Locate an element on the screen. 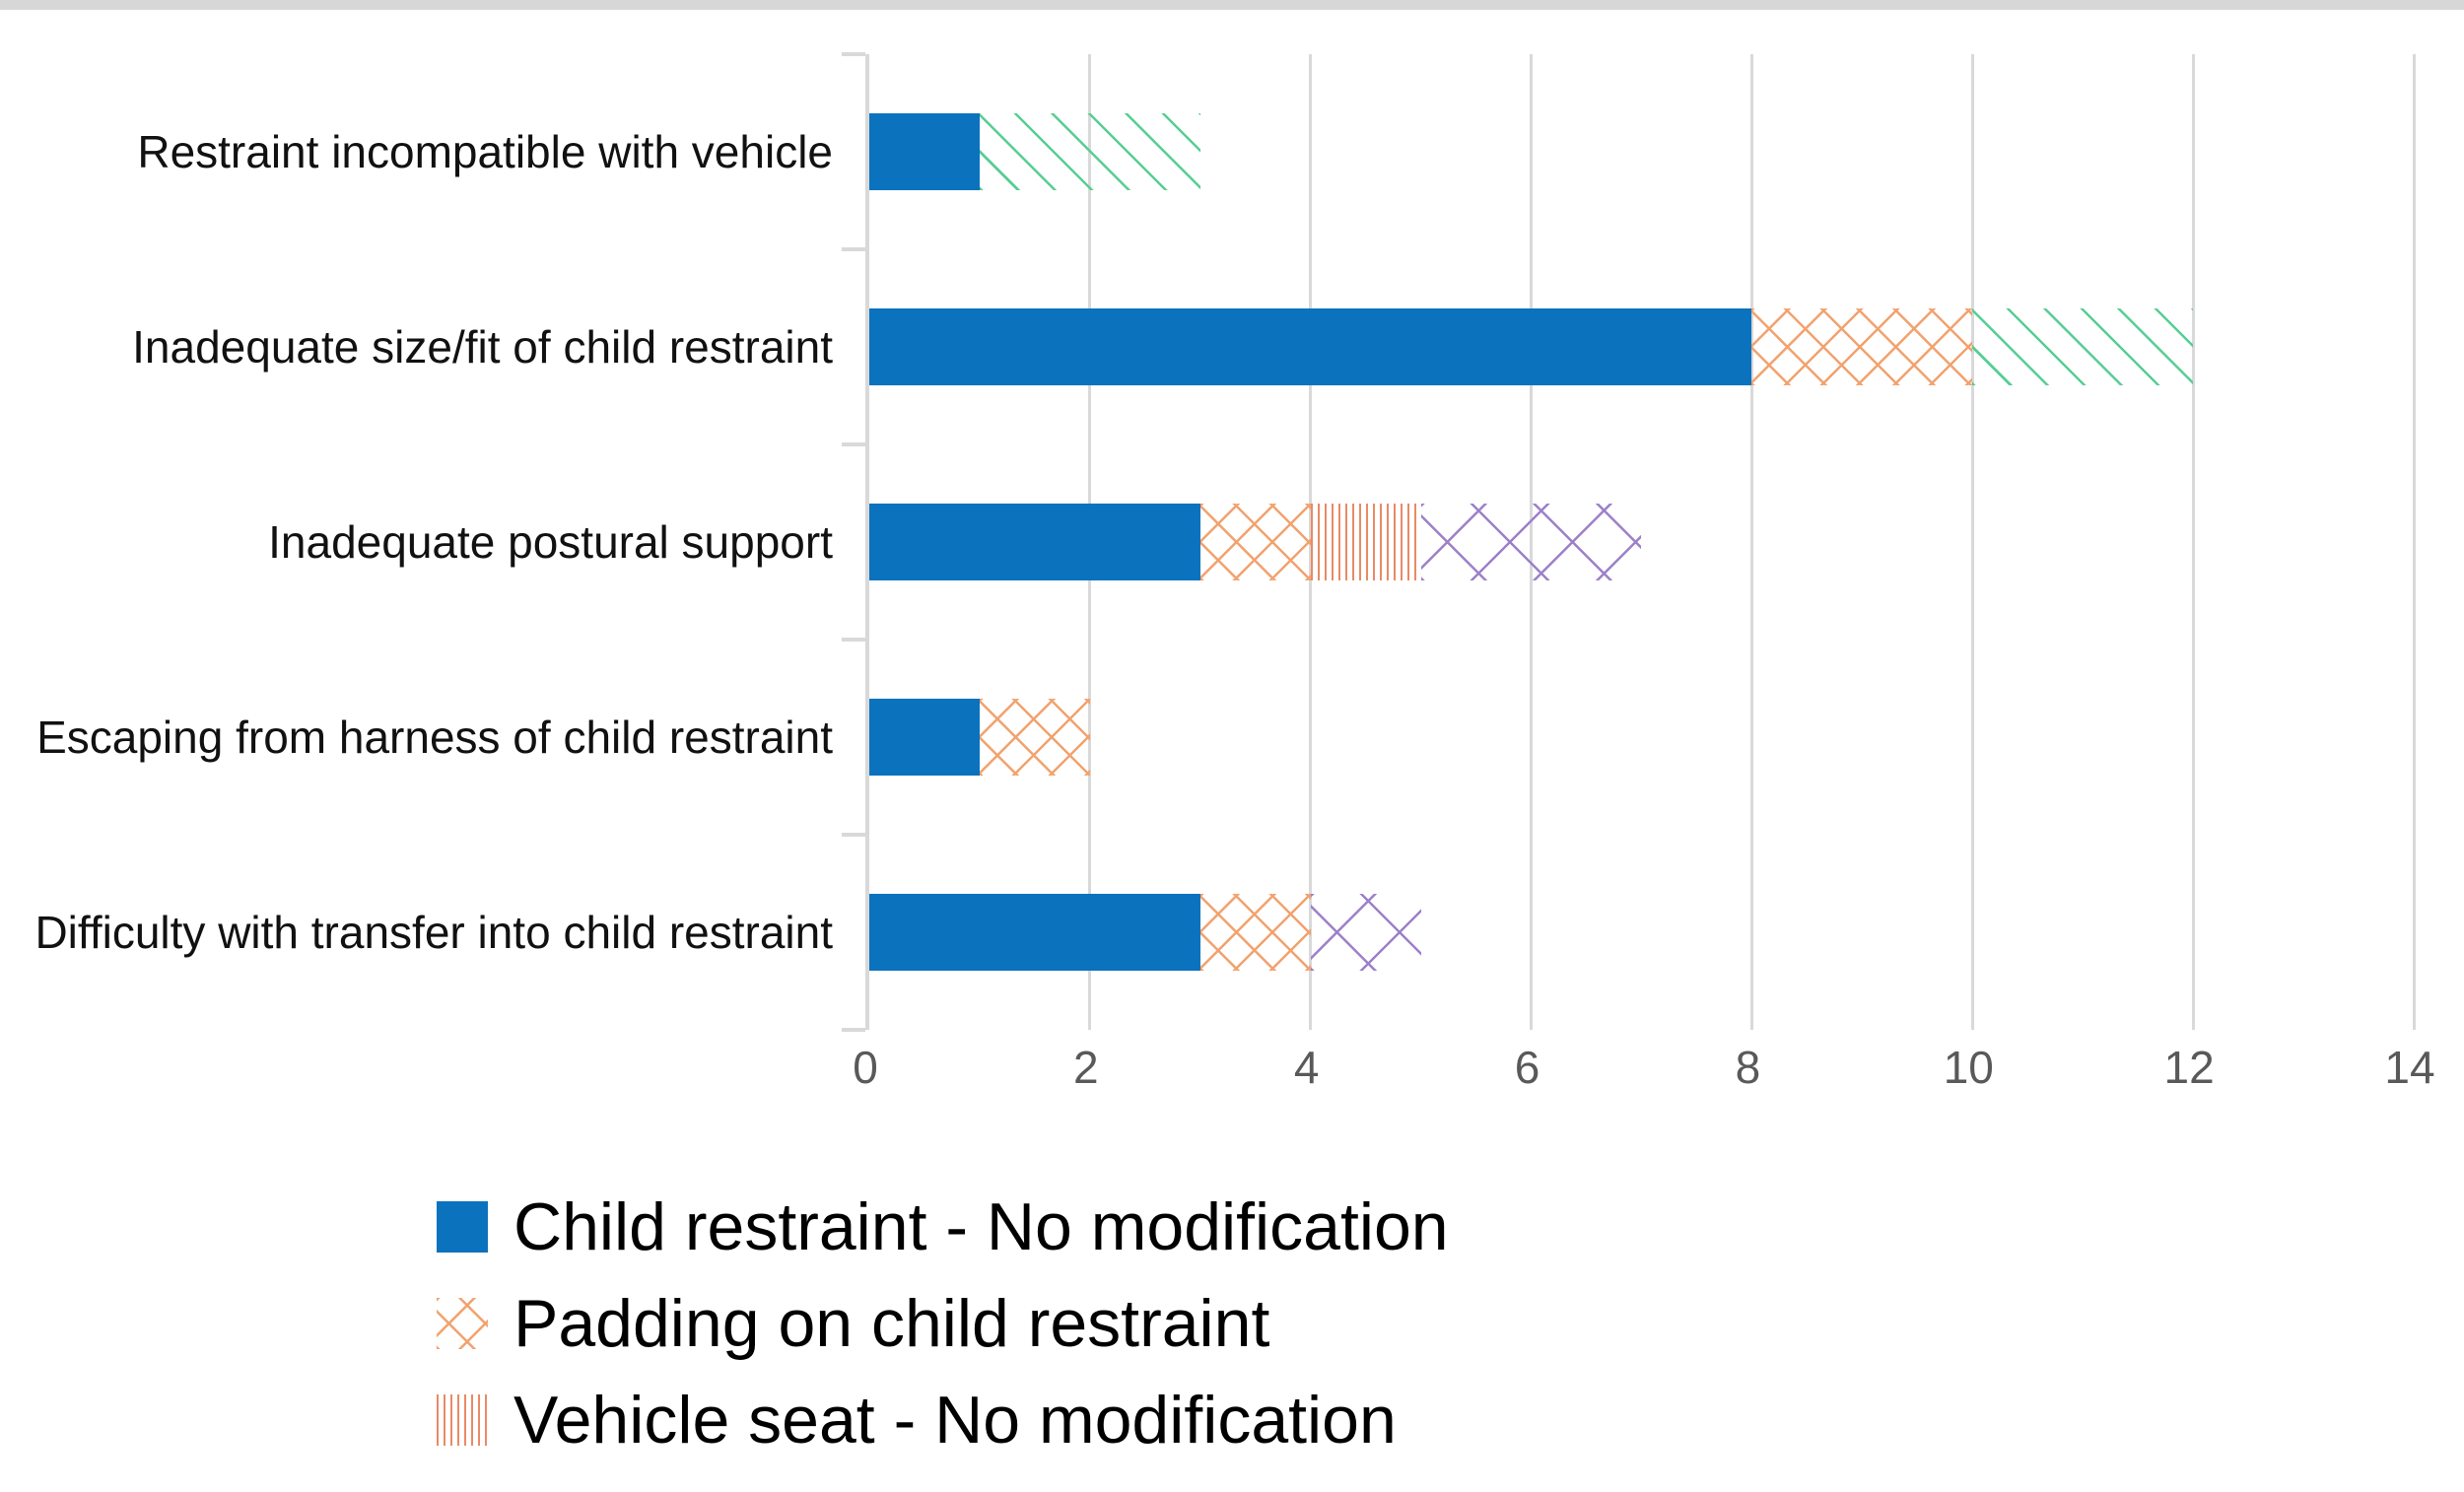 The height and width of the screenshot is (1492, 2464). value-axis-tick-label: 12 is located at coordinates (2189, 1067).